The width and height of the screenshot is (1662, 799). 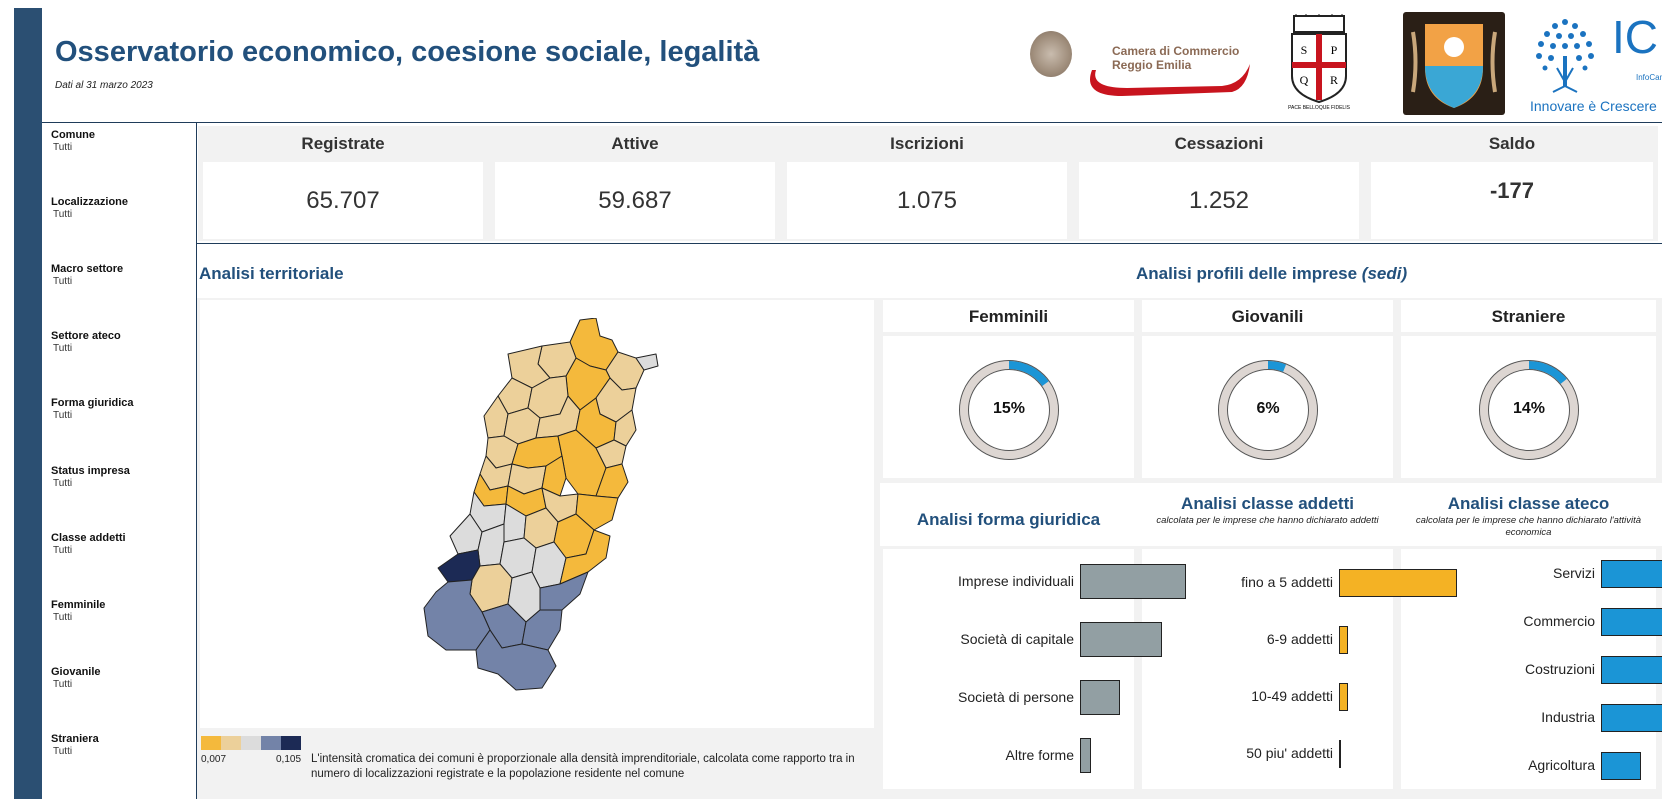 I want to click on filter-comune: Comune Tutti, so click(x=73, y=141).